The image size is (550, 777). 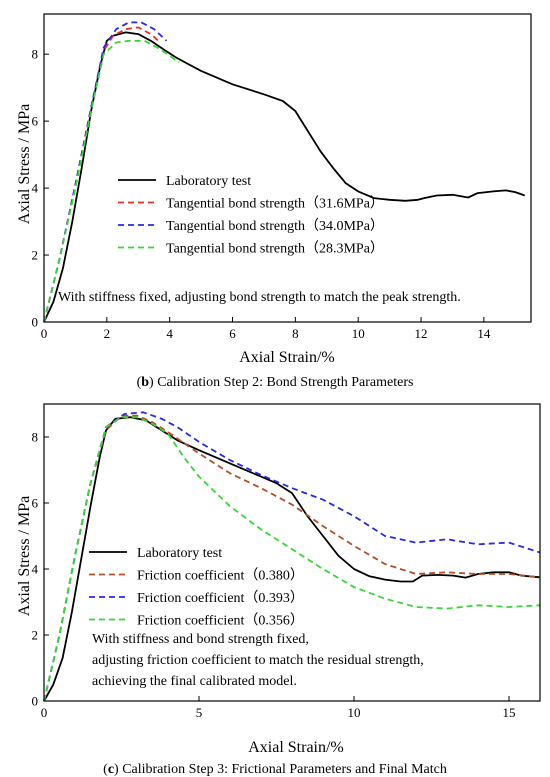 What do you see at coordinates (107, 333) in the screenshot?
I see `x-tick-label: 2` at bounding box center [107, 333].